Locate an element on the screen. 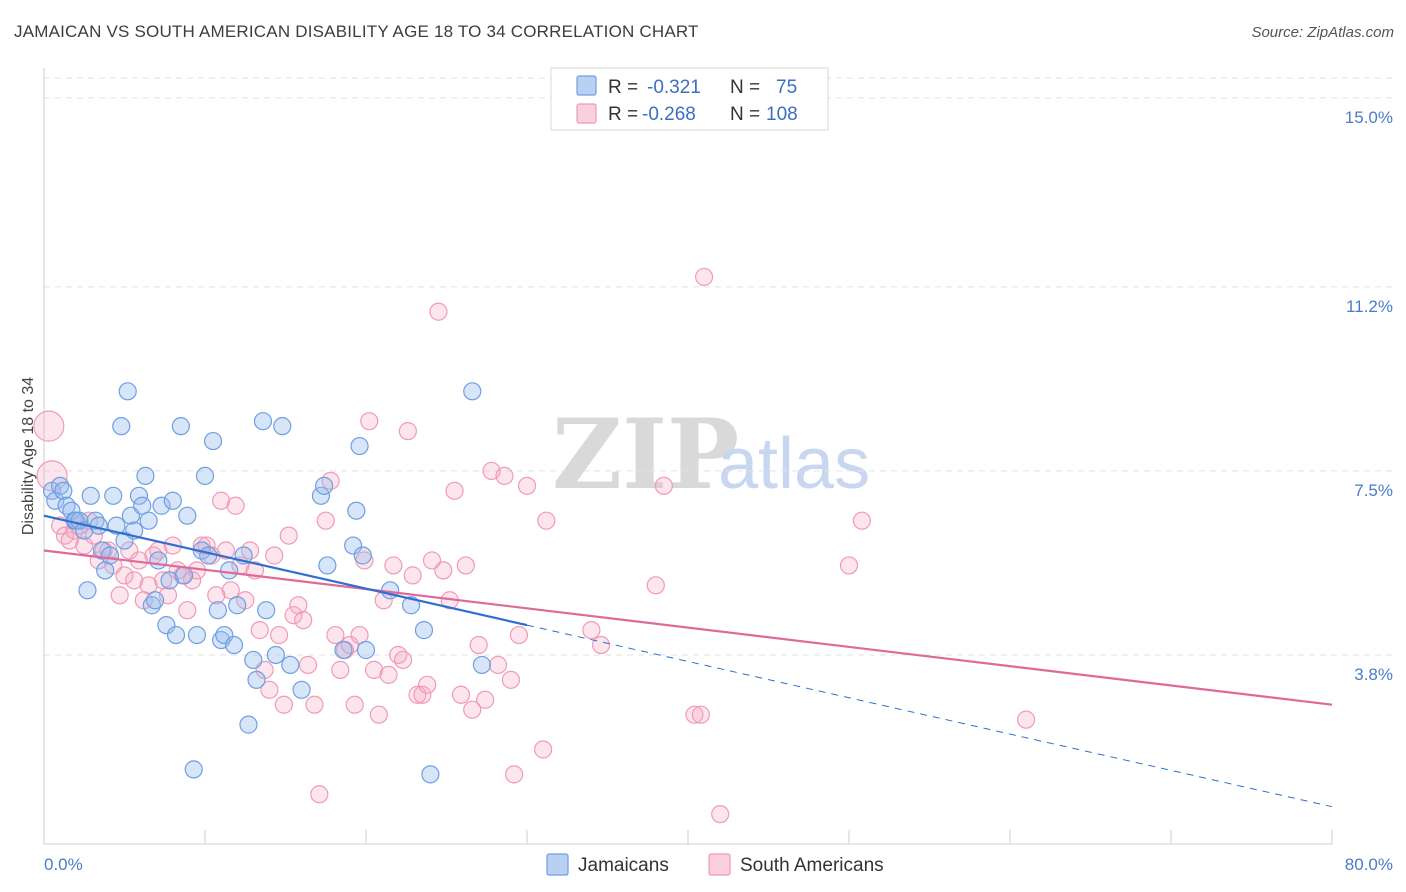 This screenshot has height=892, width=1406. legend-box is located at coordinates (689, 99).